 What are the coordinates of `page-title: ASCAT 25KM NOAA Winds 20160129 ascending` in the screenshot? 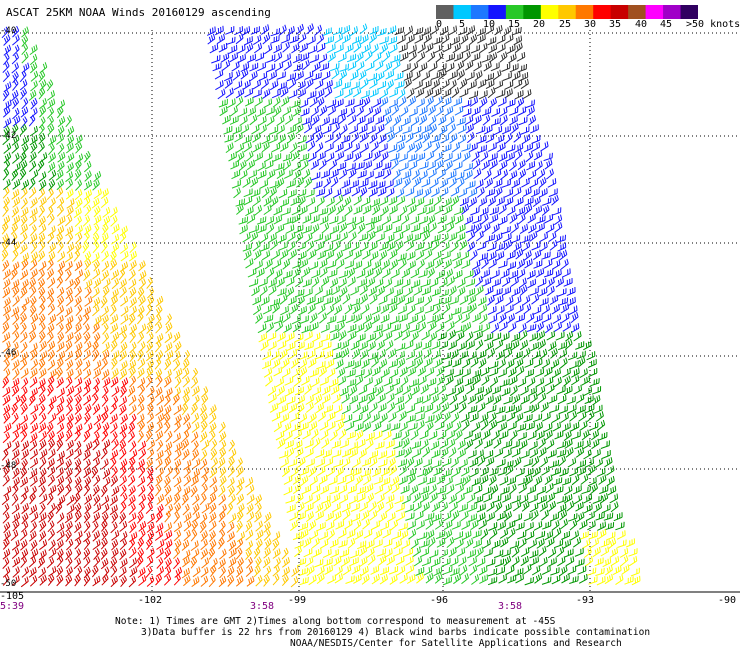 It's located at (138, 12).